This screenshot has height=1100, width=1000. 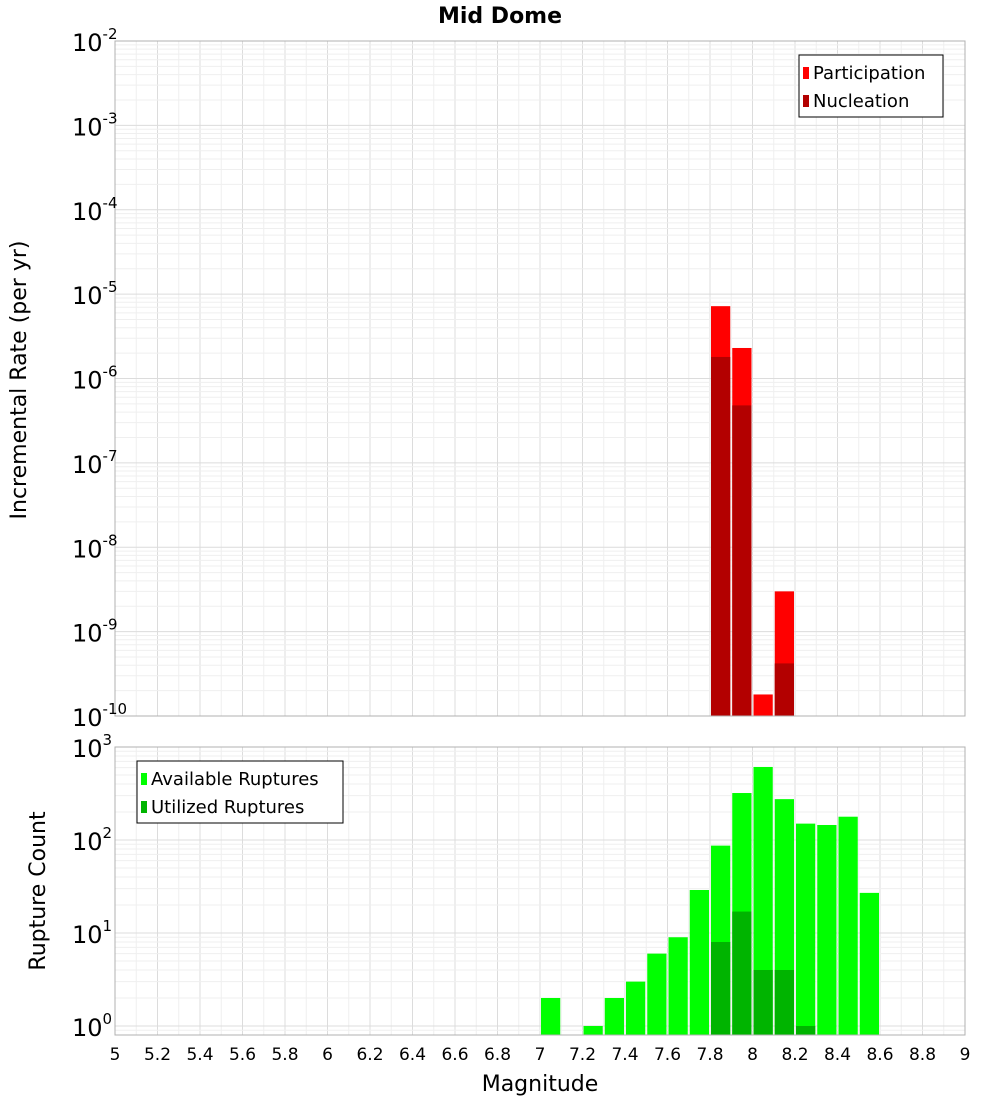 I want to click on legend-label: Nucleation, so click(x=861, y=101).